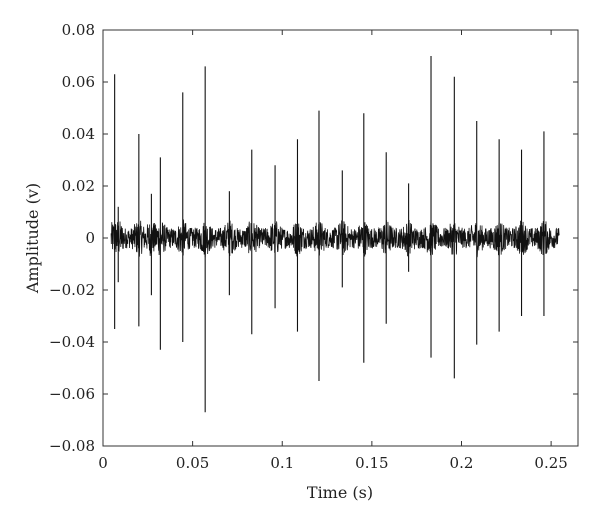 This screenshot has width=600, height=523. Describe the element at coordinates (32, 238) in the screenshot. I see `y-axis-label: Amplitude (v)` at that location.